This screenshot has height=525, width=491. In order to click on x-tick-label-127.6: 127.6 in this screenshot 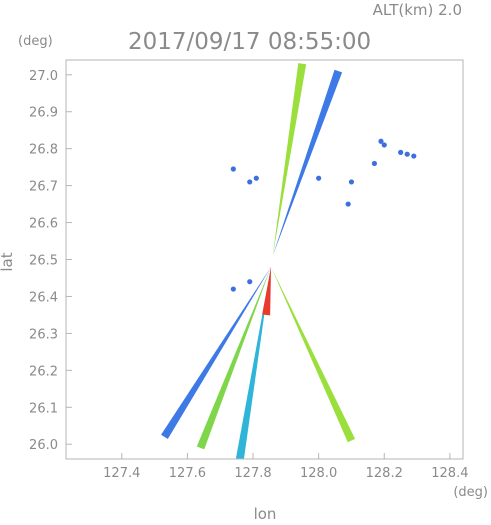, I will do `click(187, 473)`.